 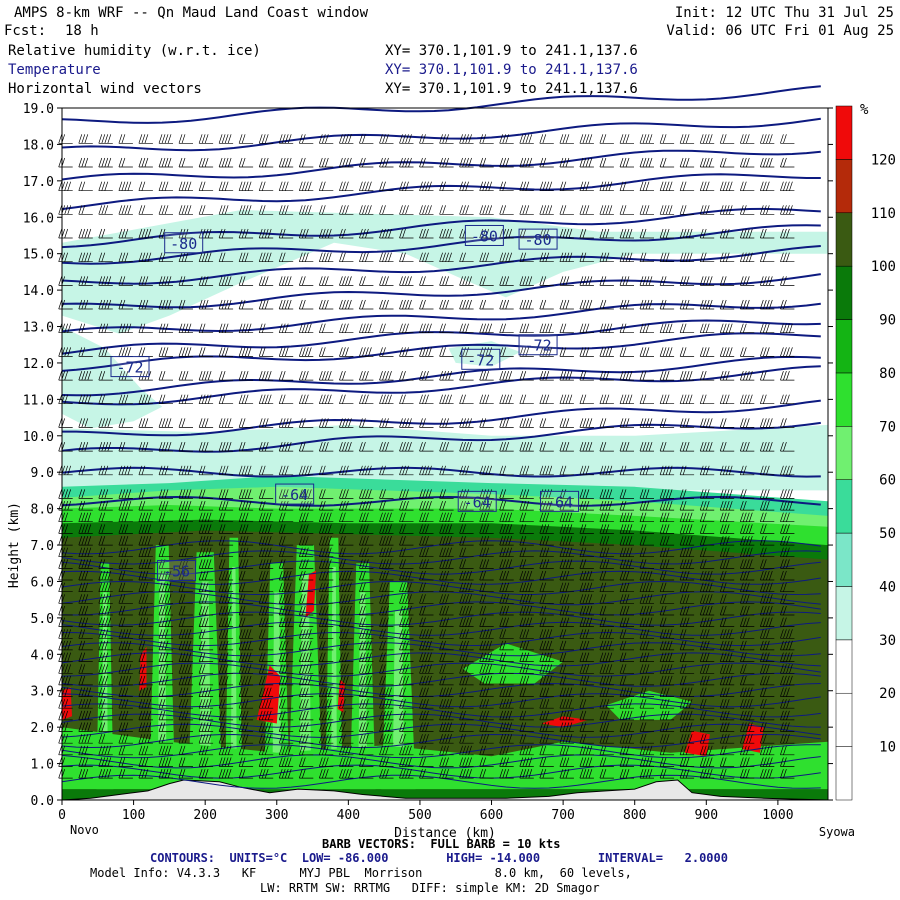 What do you see at coordinates (38, 109) in the screenshot?
I see `y-tick-label: 19.0` at bounding box center [38, 109].